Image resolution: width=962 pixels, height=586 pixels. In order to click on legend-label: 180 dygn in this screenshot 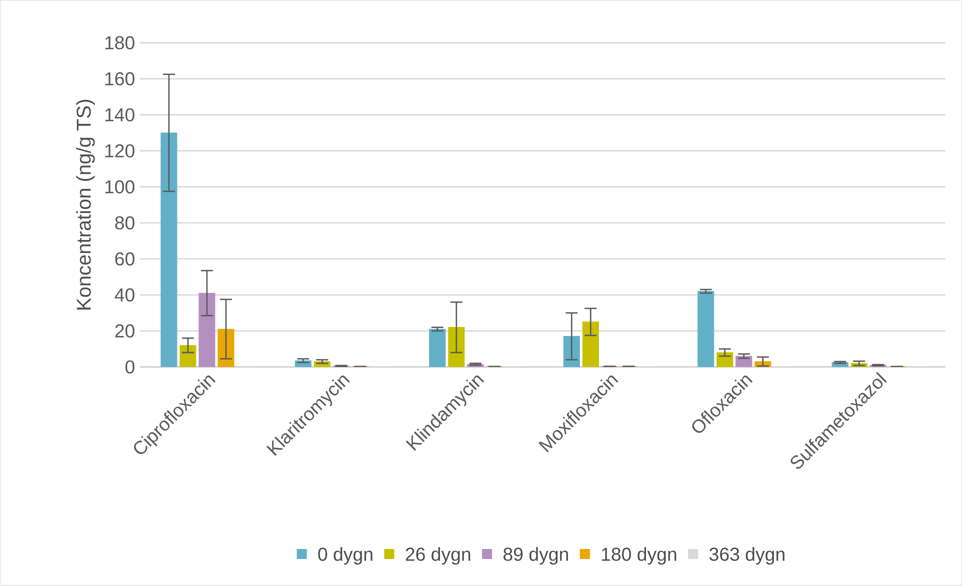, I will do `click(639, 556)`.